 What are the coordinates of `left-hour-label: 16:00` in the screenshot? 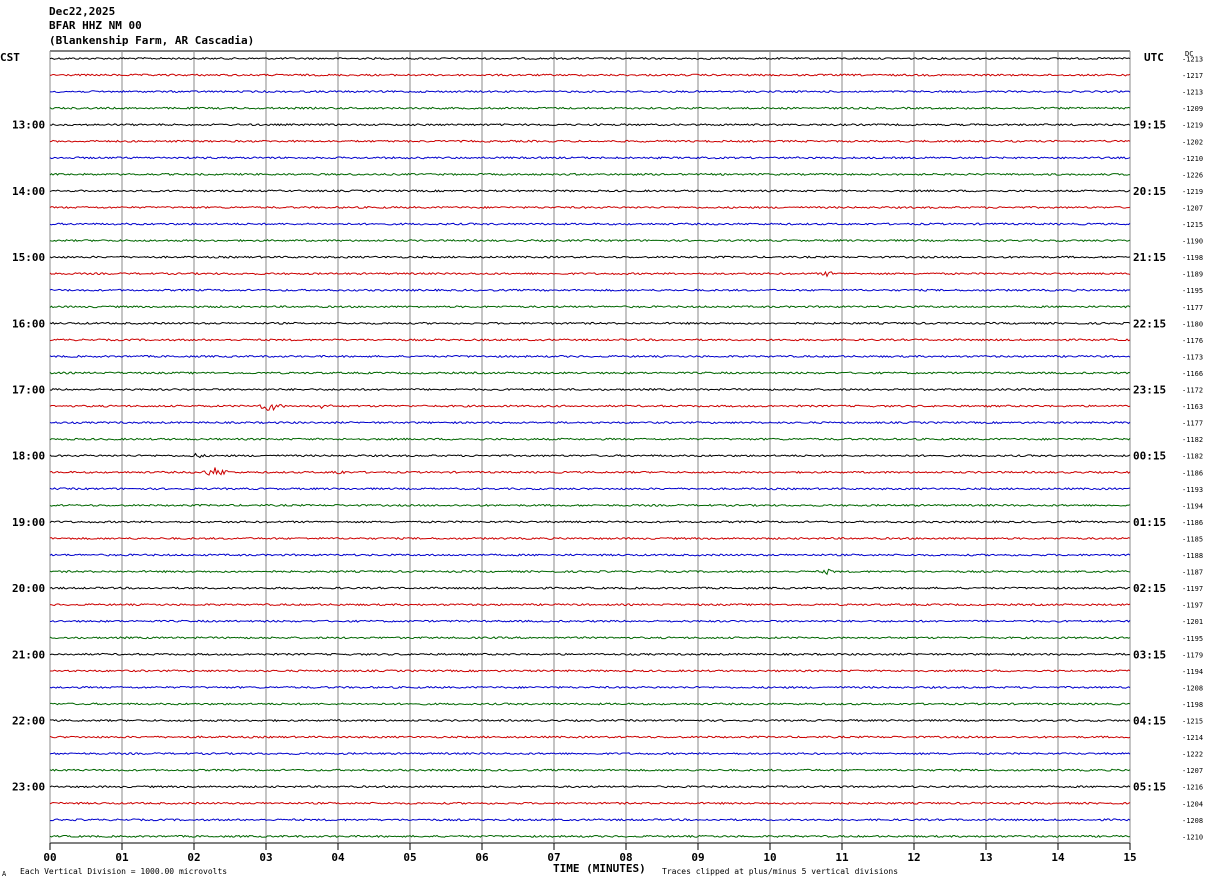 It's located at (28, 323).